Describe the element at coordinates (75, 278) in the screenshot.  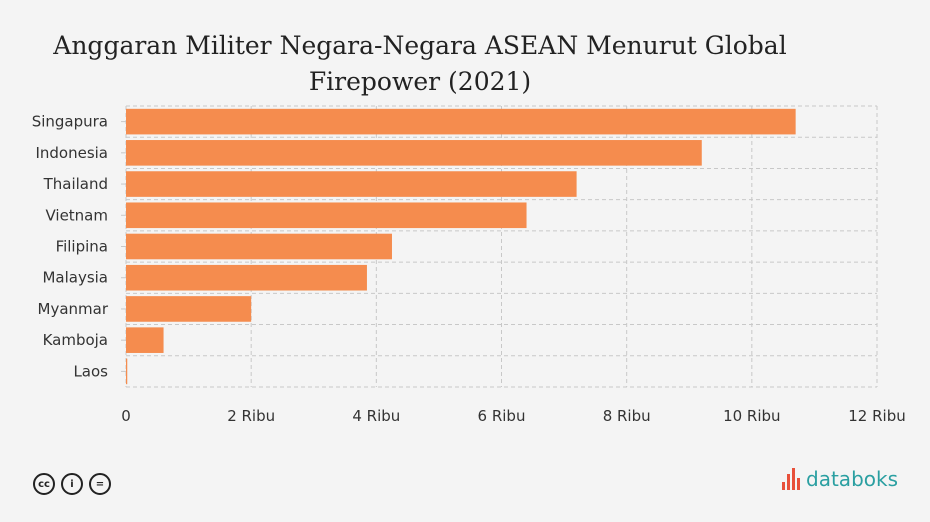
I see `category-label: Malaysia` at that location.